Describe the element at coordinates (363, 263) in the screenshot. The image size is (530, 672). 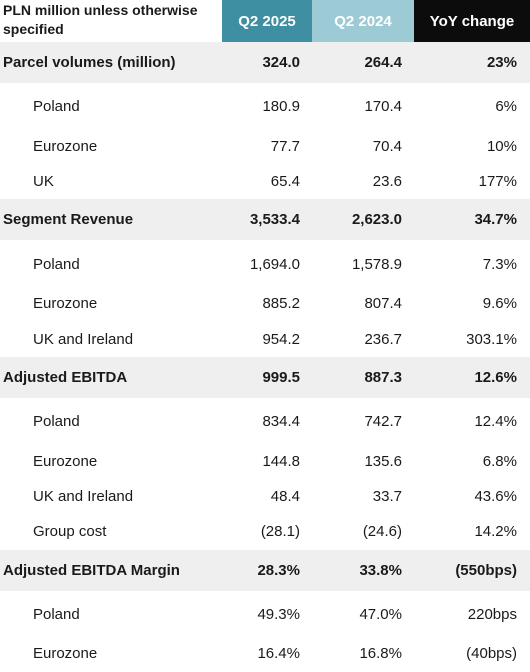
I see `value-q2-2024: 1,578.9` at that location.